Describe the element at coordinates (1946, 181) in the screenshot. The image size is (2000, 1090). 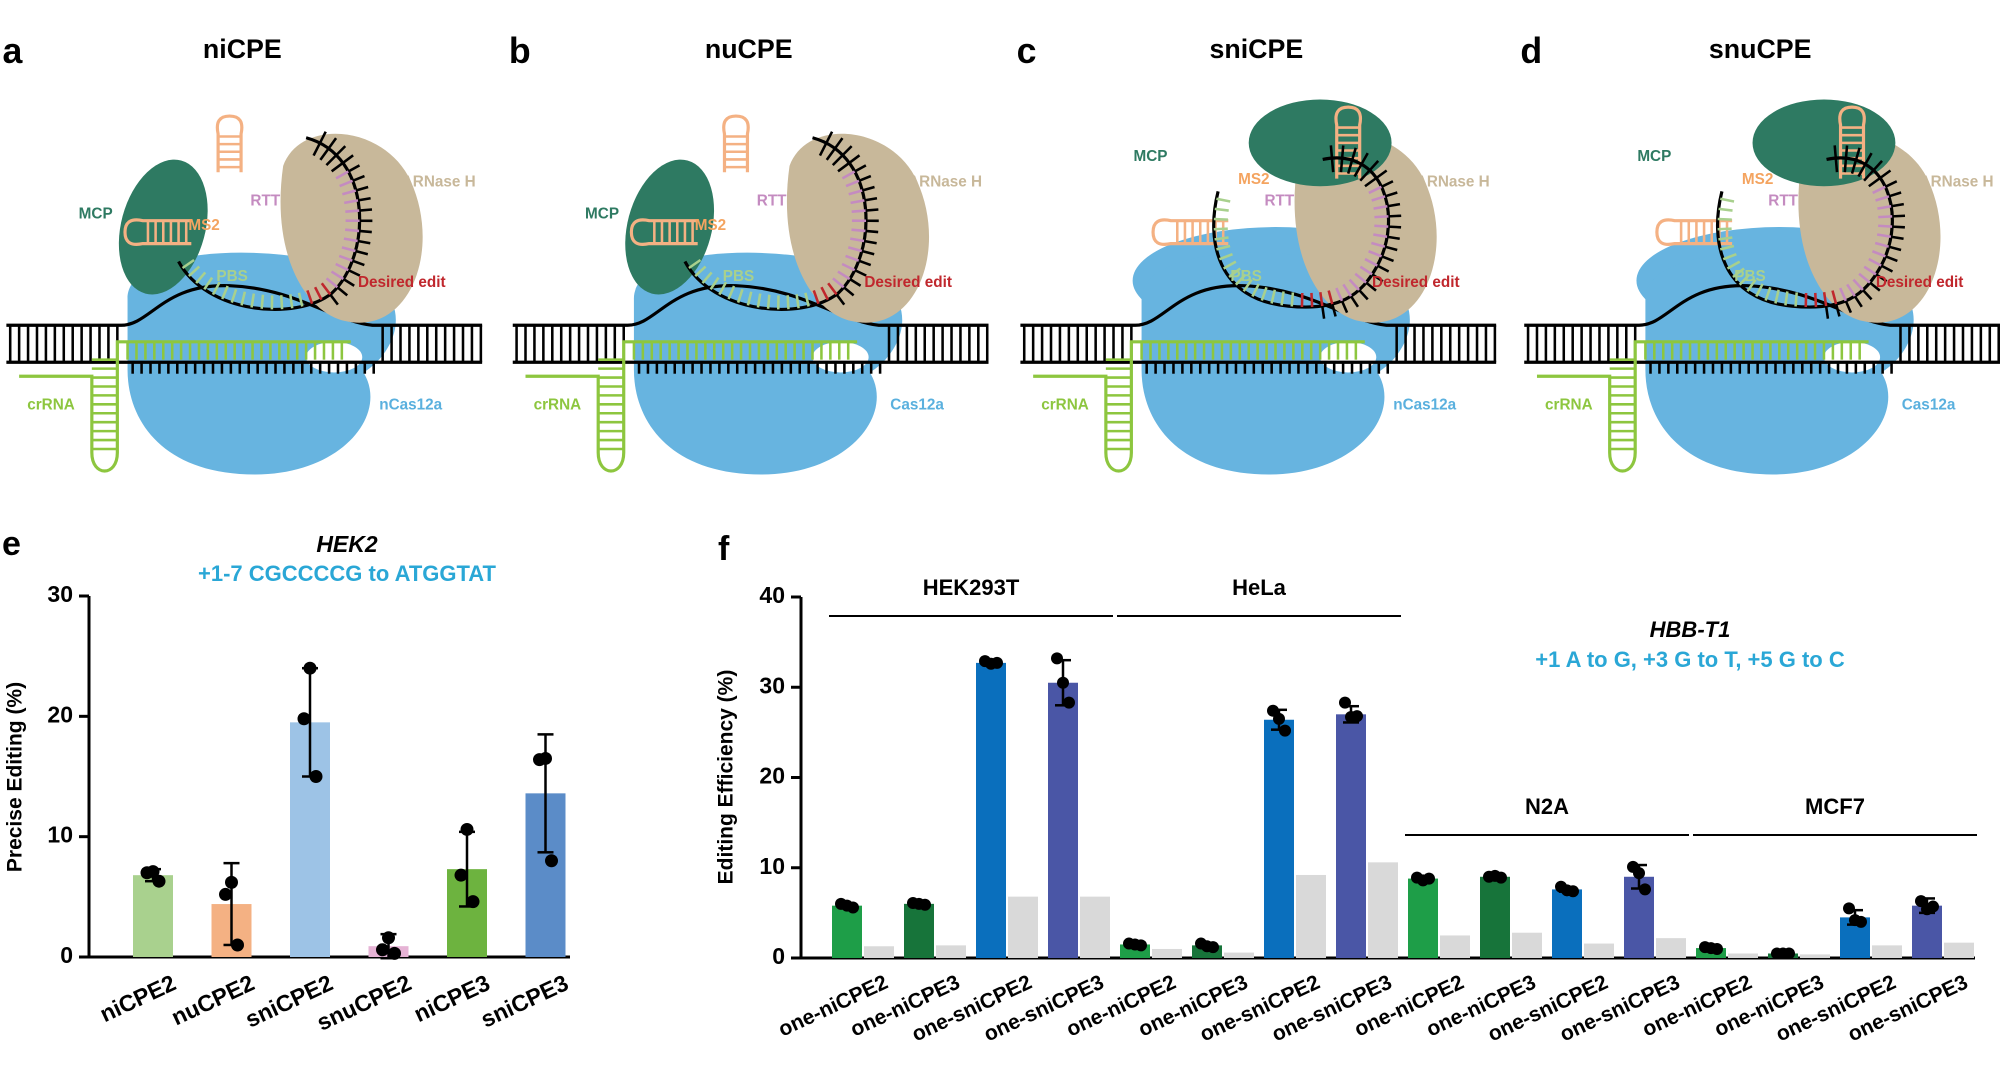
I see `label-rt: RTΔRNase H` at that location.